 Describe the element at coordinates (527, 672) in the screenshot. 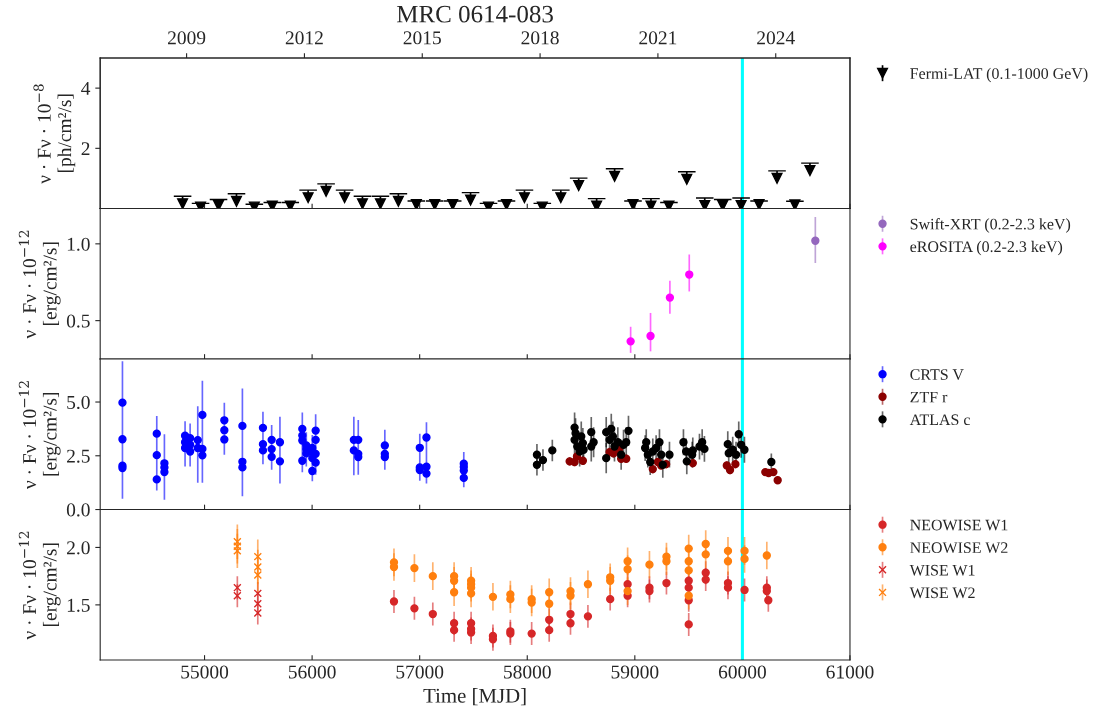

I see `x-tick-label: 58000` at that location.